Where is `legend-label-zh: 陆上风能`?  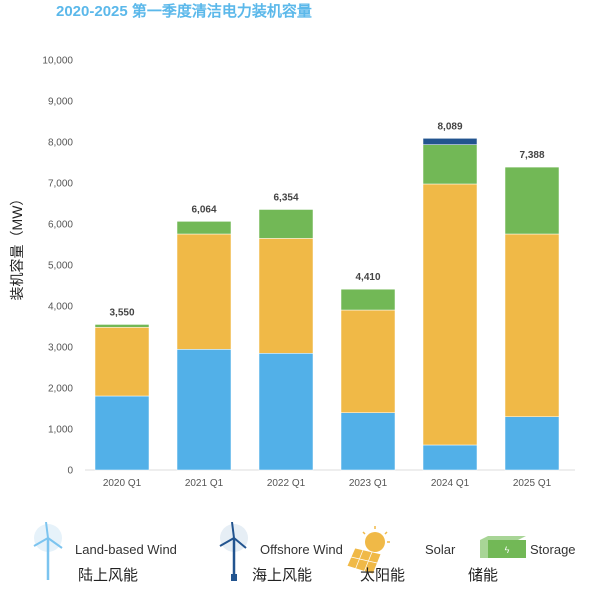
legend-label-zh: 陆上风能 is located at coordinates (108, 575).